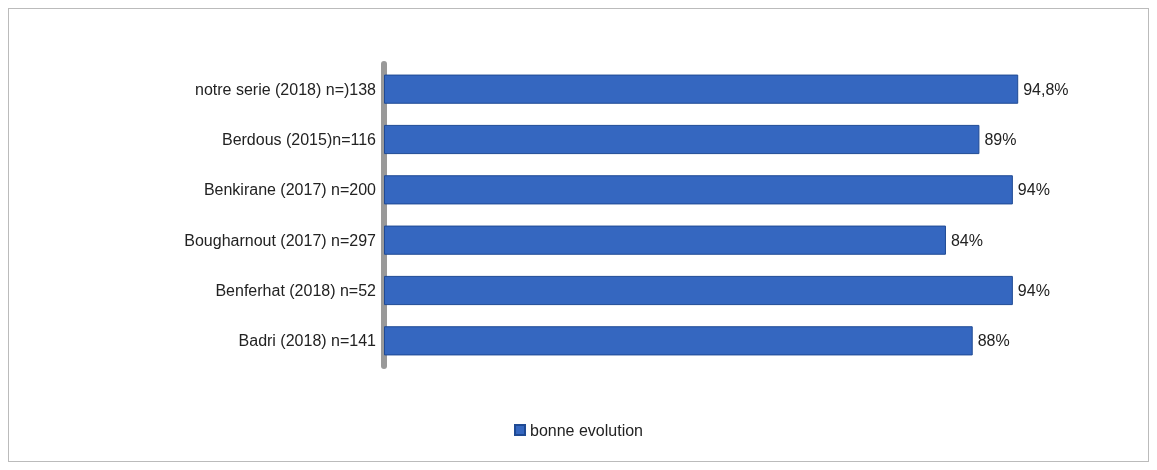  I want to click on data-label: 89%, so click(1000, 139).